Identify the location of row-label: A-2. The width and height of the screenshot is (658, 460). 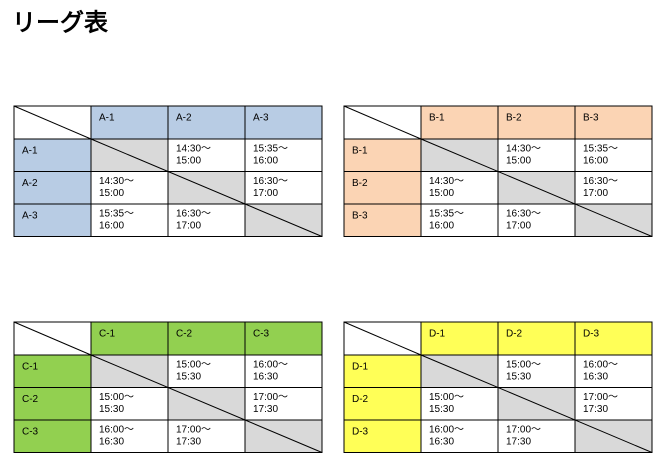
(30, 183).